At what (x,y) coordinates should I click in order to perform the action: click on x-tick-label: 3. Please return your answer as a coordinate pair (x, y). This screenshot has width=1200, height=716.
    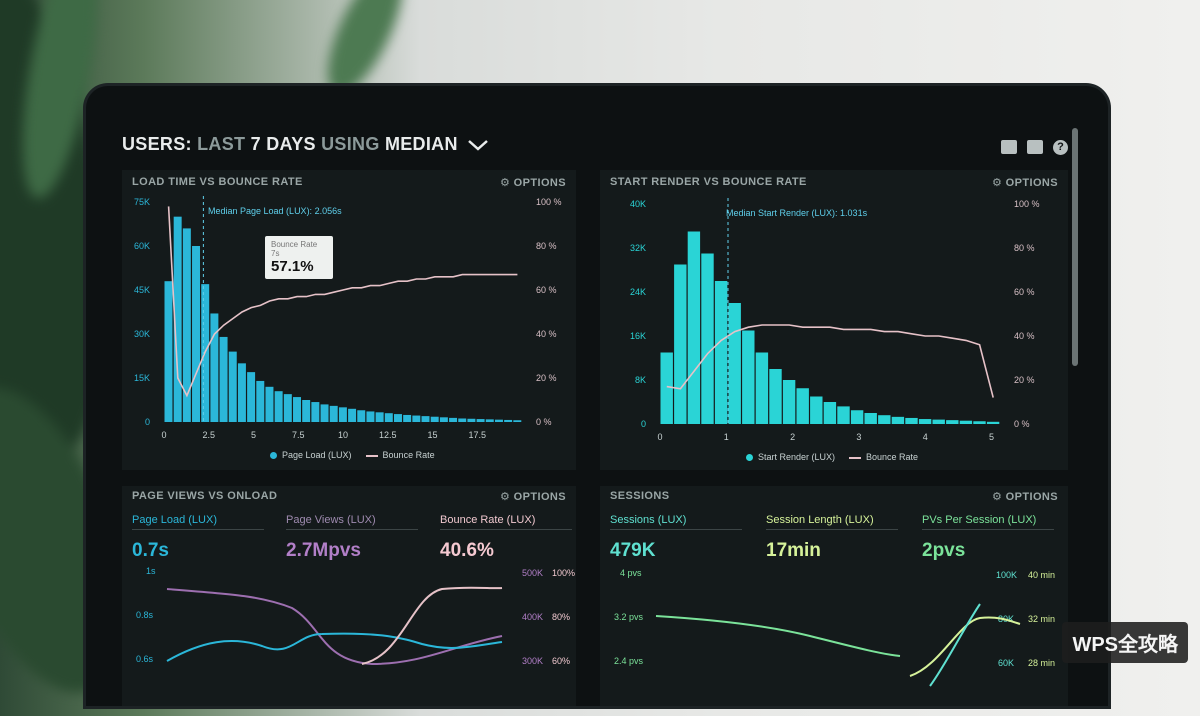
    Looking at the image, I should click on (858, 437).